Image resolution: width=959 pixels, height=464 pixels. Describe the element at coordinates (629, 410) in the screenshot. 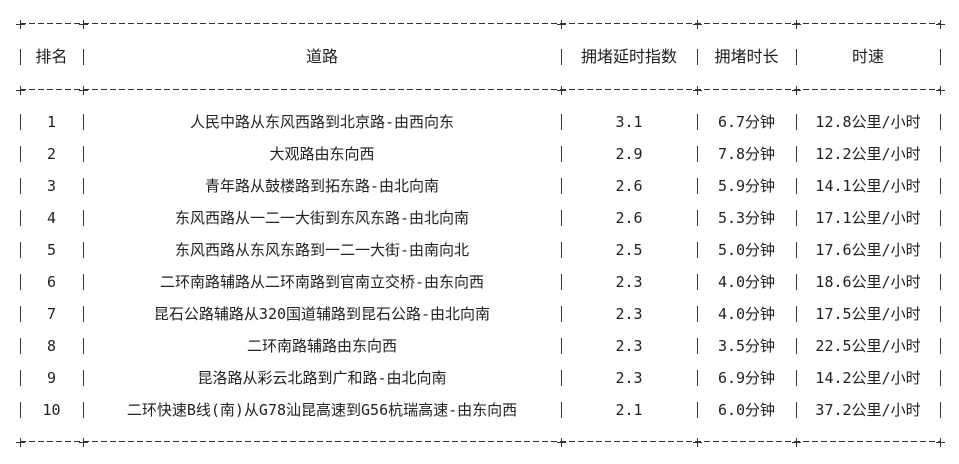

I see `cell-delay-index: 2.1` at that location.